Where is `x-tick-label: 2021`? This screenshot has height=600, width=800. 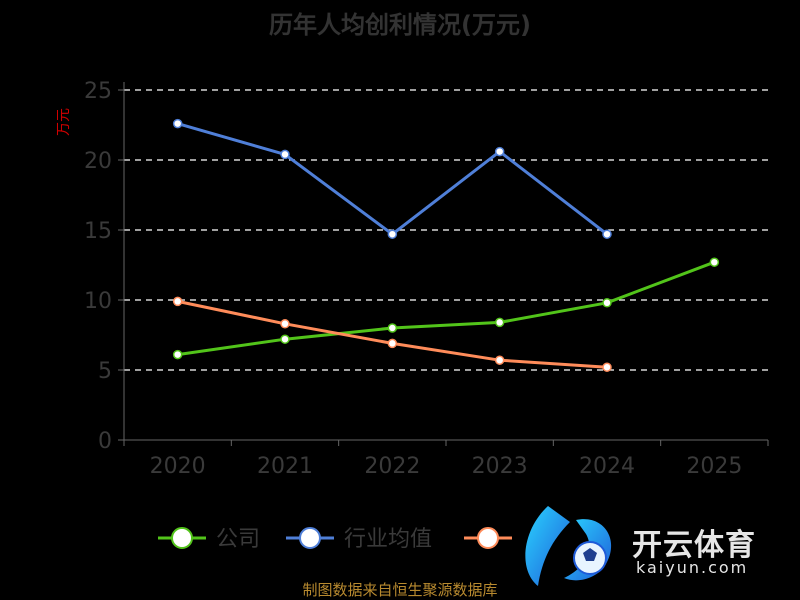 x-tick-label: 2021 is located at coordinates (285, 466).